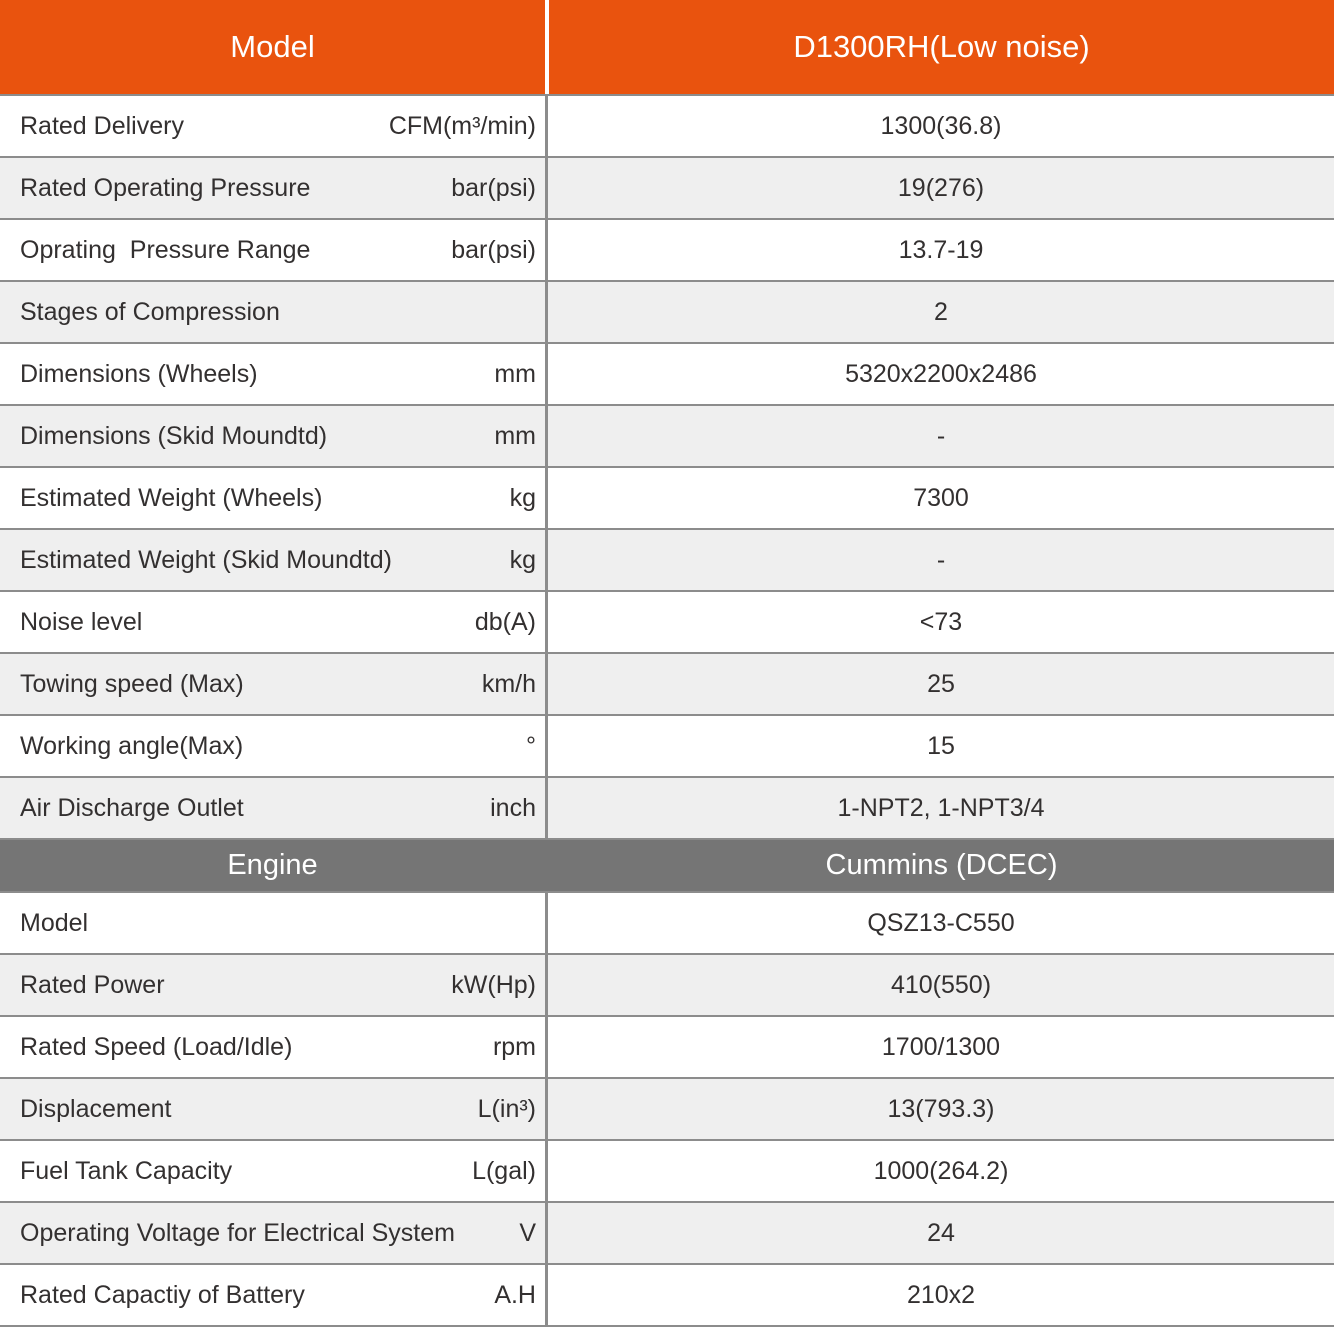 This screenshot has height=1340, width=1339. Describe the element at coordinates (667, 1296) in the screenshot. I see `table-row: Rated Capactiy of Battery A.H 210x2` at that location.